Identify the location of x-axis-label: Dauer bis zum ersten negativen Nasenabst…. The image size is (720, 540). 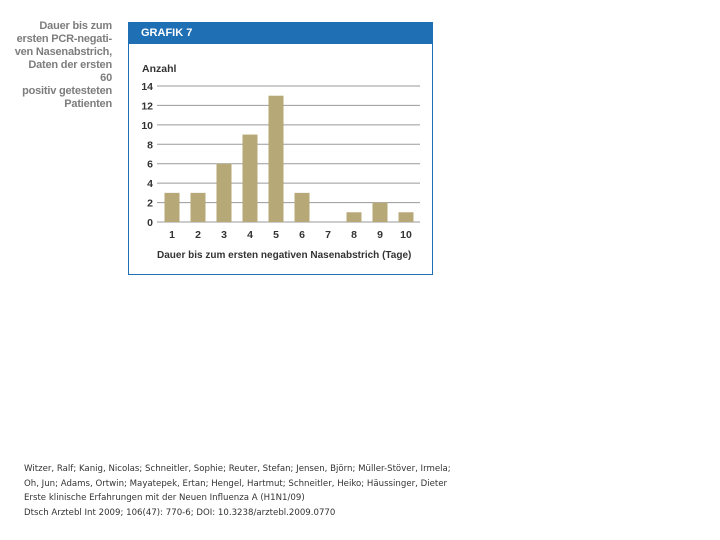
(284, 255).